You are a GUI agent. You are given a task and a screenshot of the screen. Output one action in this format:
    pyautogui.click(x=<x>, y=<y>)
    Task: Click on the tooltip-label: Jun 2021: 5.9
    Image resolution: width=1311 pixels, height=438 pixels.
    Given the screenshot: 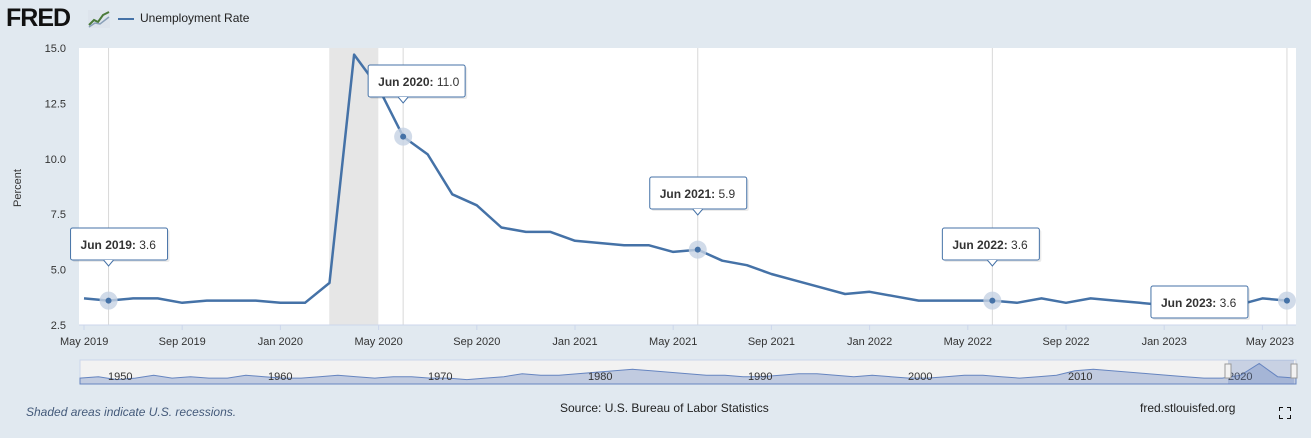 What is the action you would take?
    pyautogui.click(x=698, y=194)
    